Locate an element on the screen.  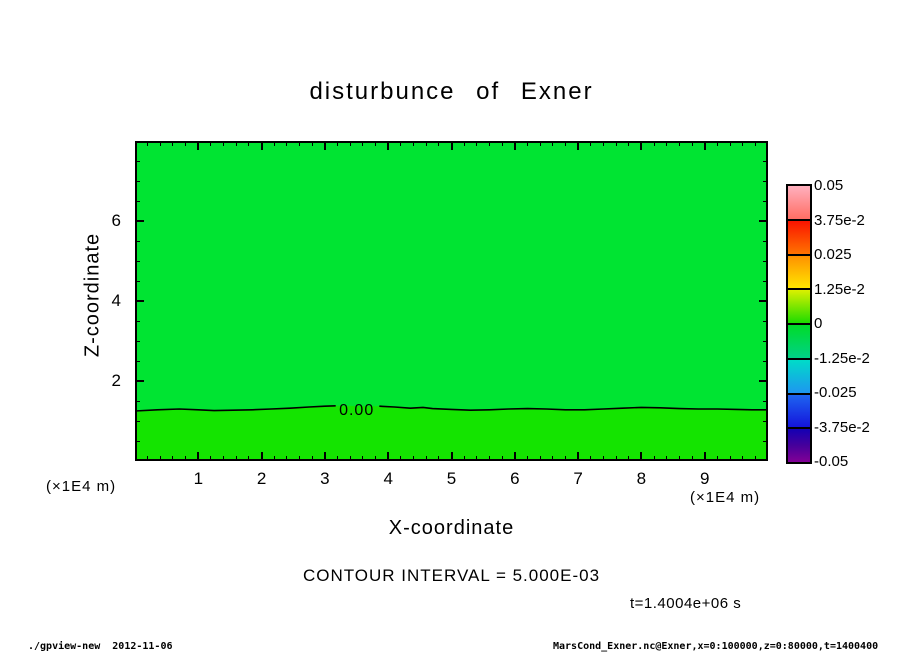
contour-field is located at coordinates (451, 433).